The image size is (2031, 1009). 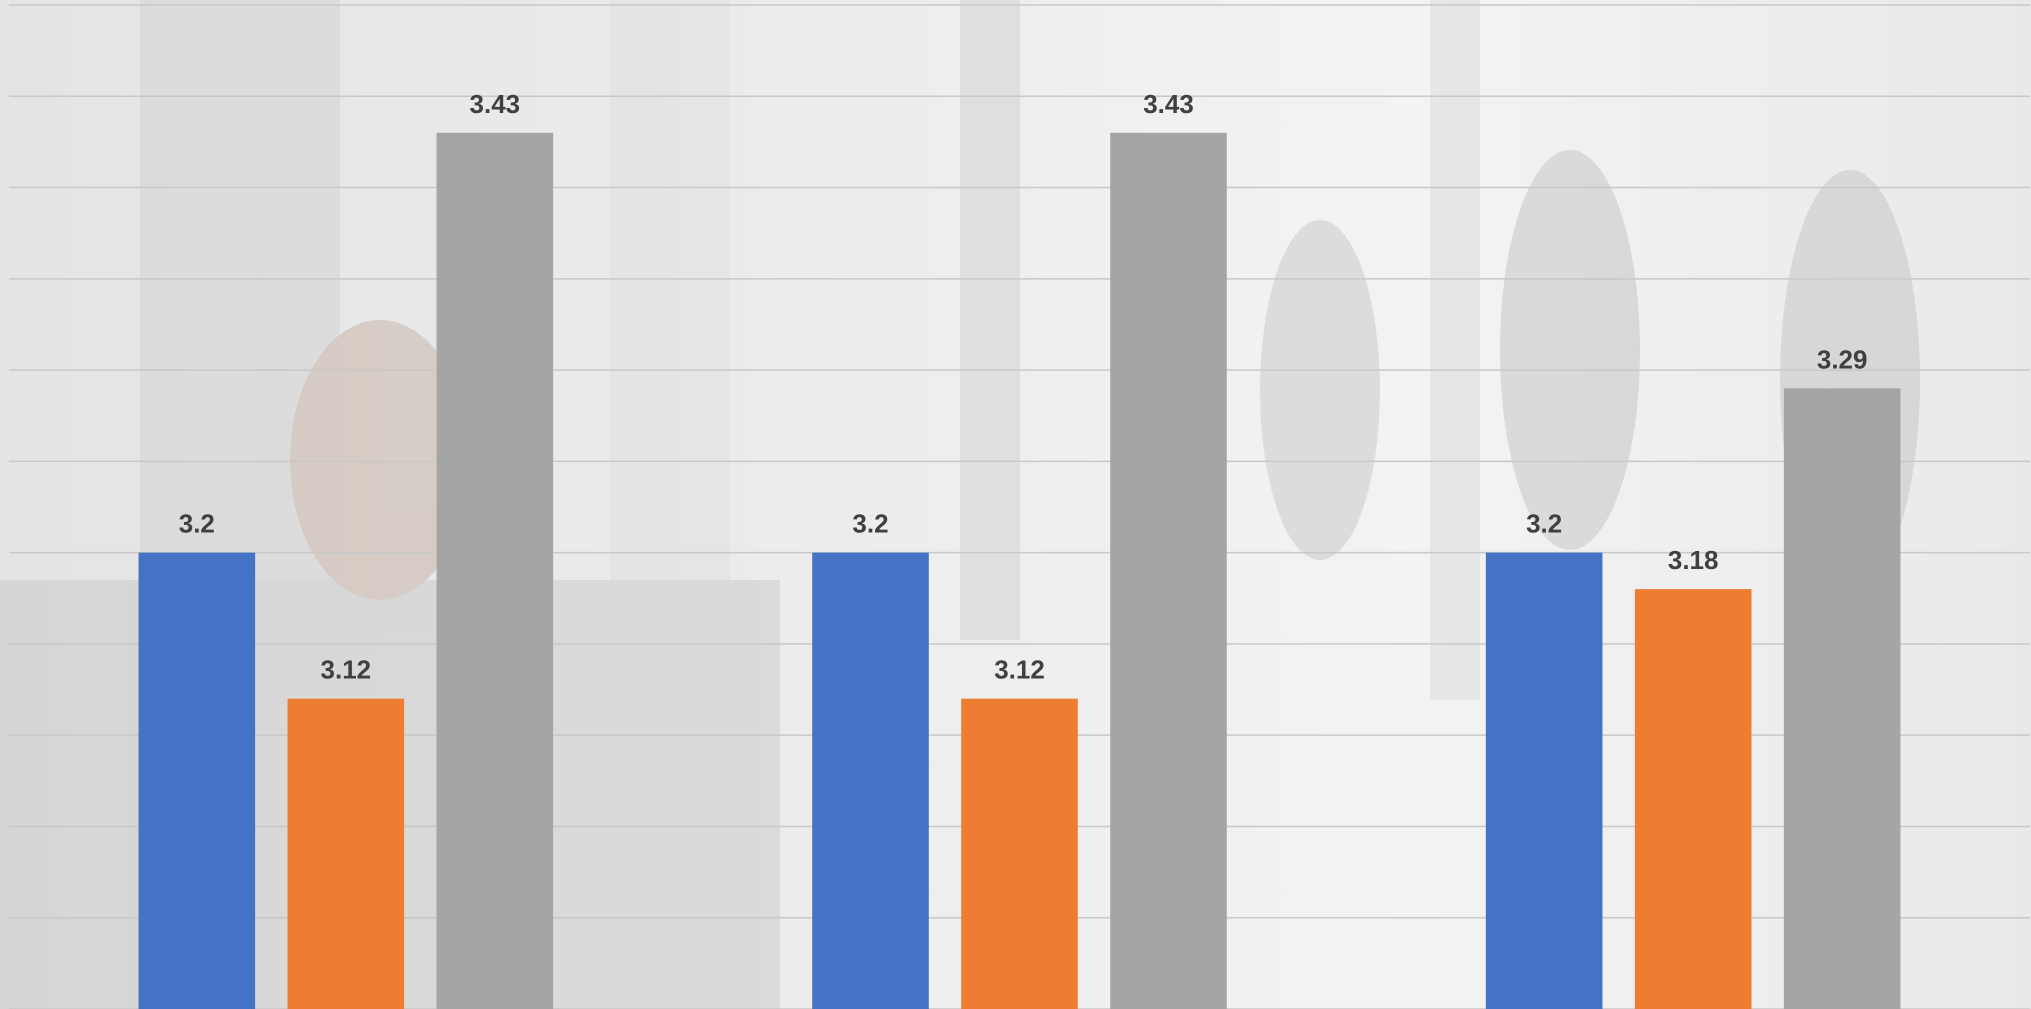 I want to click on data-label: 3.18, so click(x=1693, y=560).